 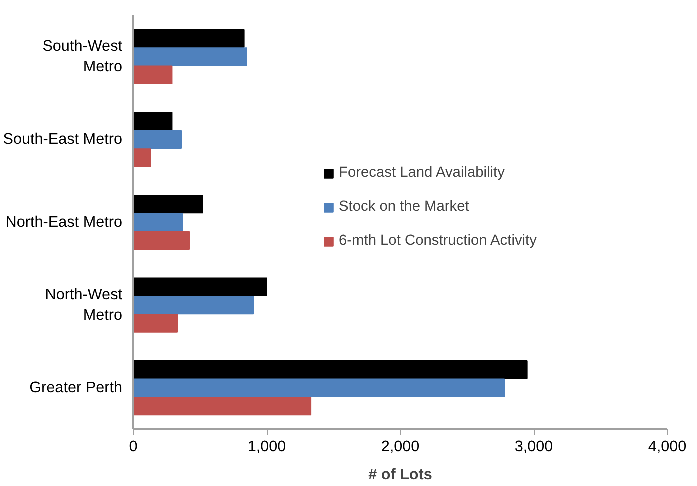 What do you see at coordinates (63, 139) in the screenshot?
I see `y-tick-label: South-East Metro` at bounding box center [63, 139].